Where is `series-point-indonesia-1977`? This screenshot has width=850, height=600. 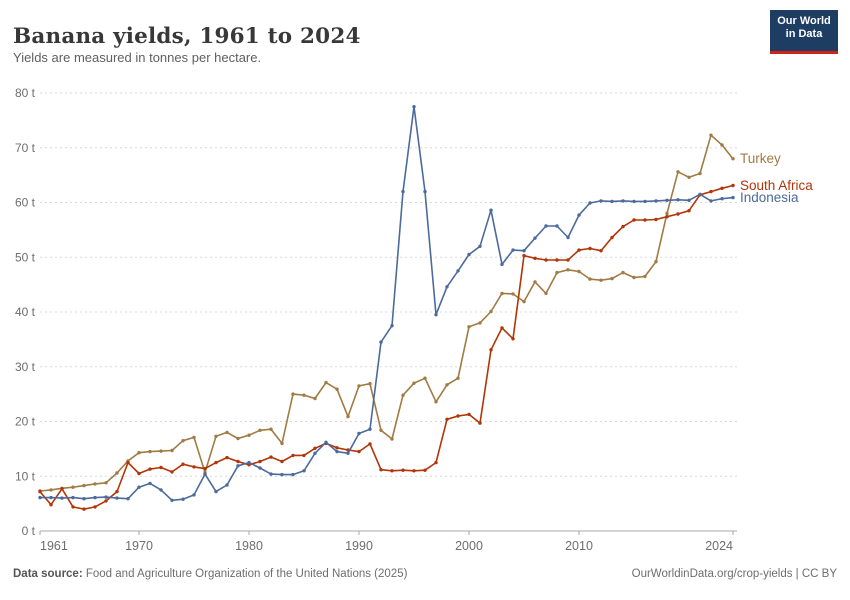
series-point-indonesia-1977 is located at coordinates (216, 491).